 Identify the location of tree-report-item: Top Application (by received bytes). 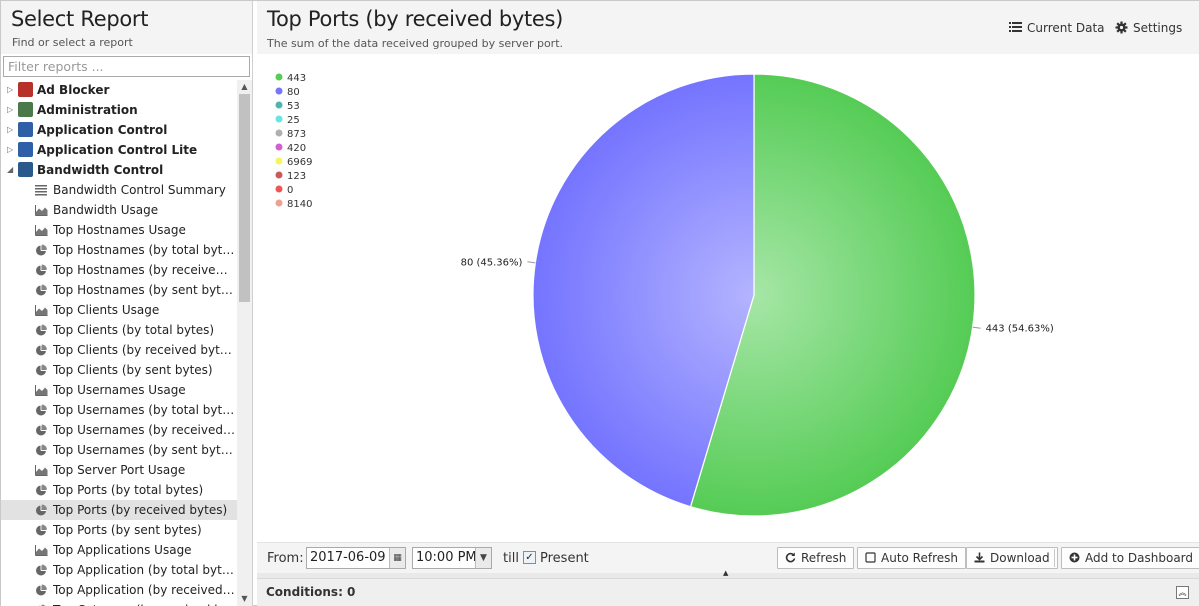
(119, 590).